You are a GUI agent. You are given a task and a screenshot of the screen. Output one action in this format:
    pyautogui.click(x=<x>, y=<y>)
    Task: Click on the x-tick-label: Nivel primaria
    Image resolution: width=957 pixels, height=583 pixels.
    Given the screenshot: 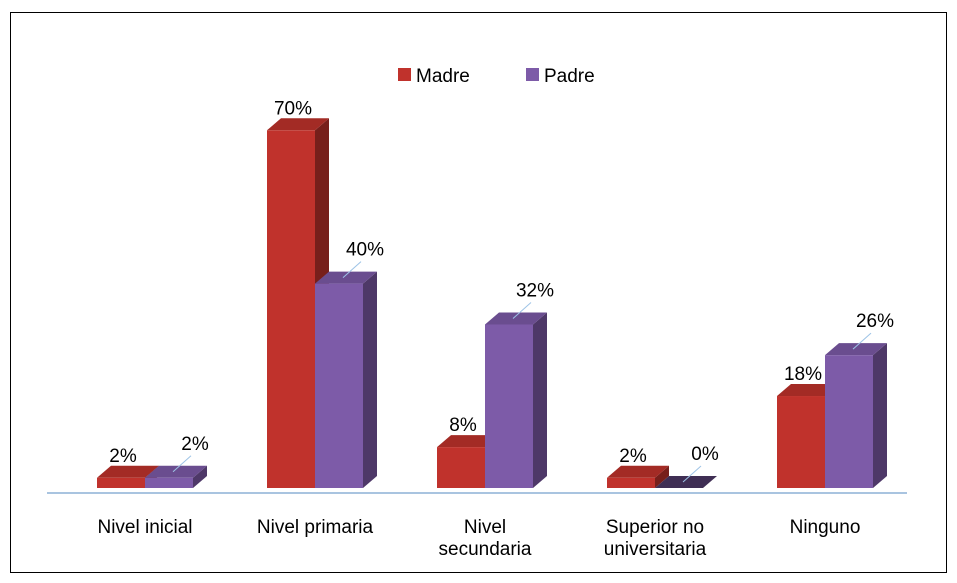 What is the action you would take?
    pyautogui.click(x=315, y=527)
    